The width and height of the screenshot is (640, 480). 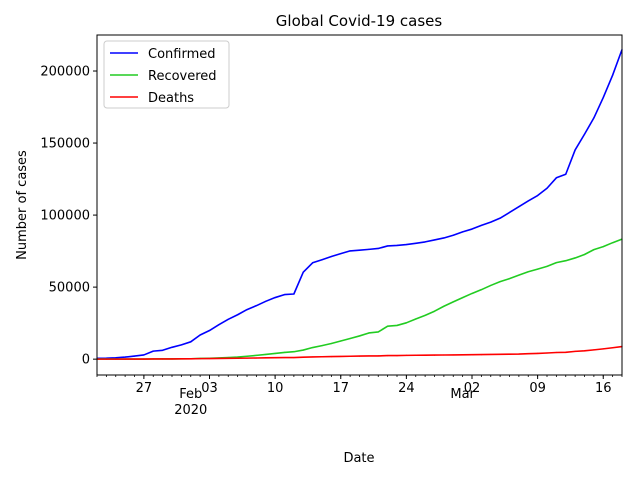 What do you see at coordinates (65, 216) in the screenshot?
I see `y-tick-label: 100000` at bounding box center [65, 216].